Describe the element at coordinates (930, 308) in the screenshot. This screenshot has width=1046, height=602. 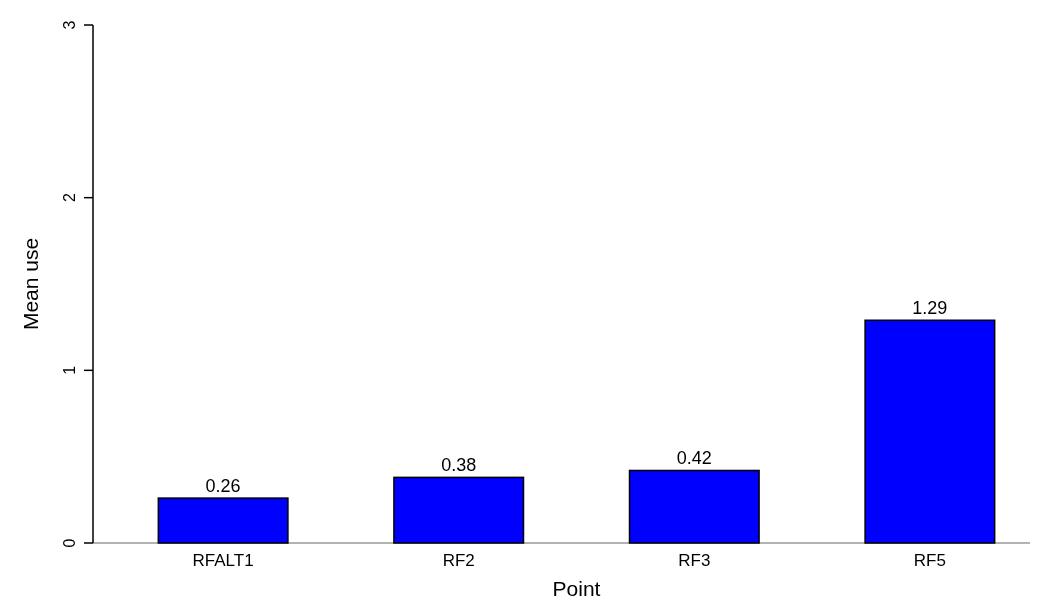
I see `data-label: 1.29` at that location.